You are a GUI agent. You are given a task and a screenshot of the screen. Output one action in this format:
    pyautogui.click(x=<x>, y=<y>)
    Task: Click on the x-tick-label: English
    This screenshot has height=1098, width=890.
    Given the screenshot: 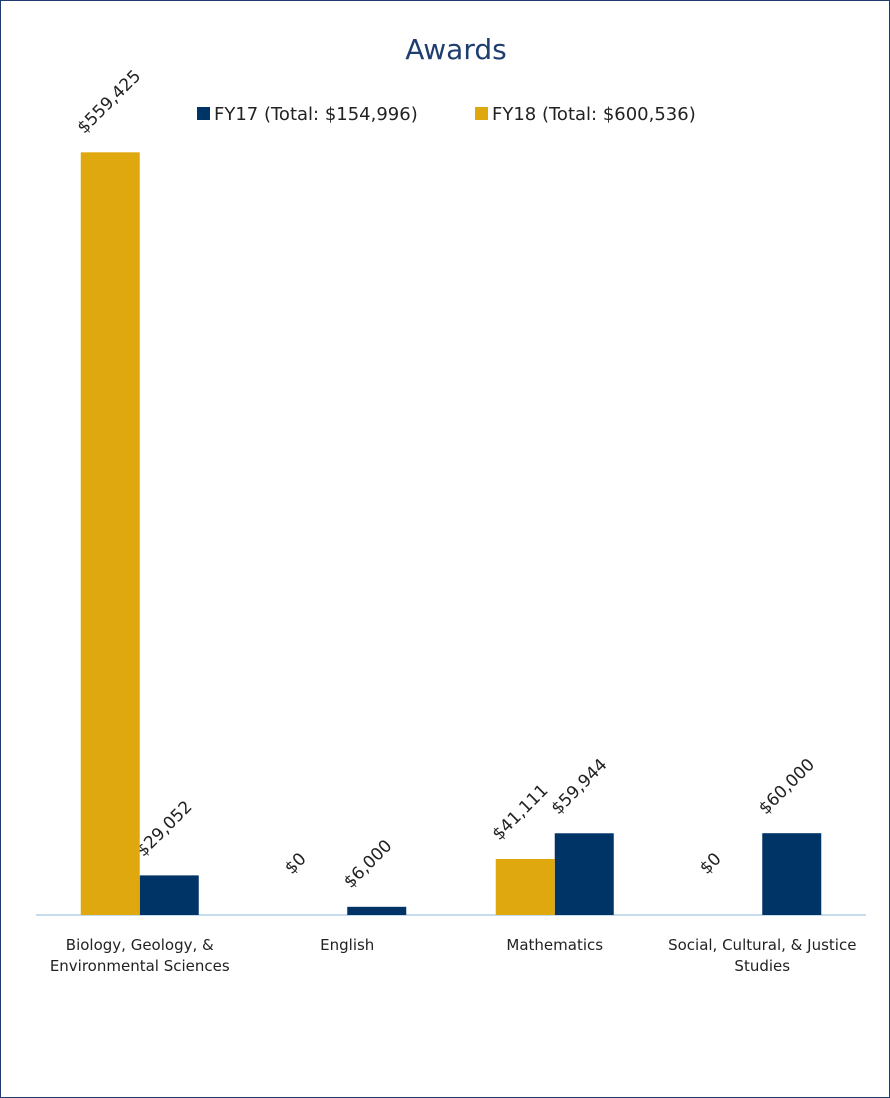 What is the action you would take?
    pyautogui.click(x=347, y=945)
    